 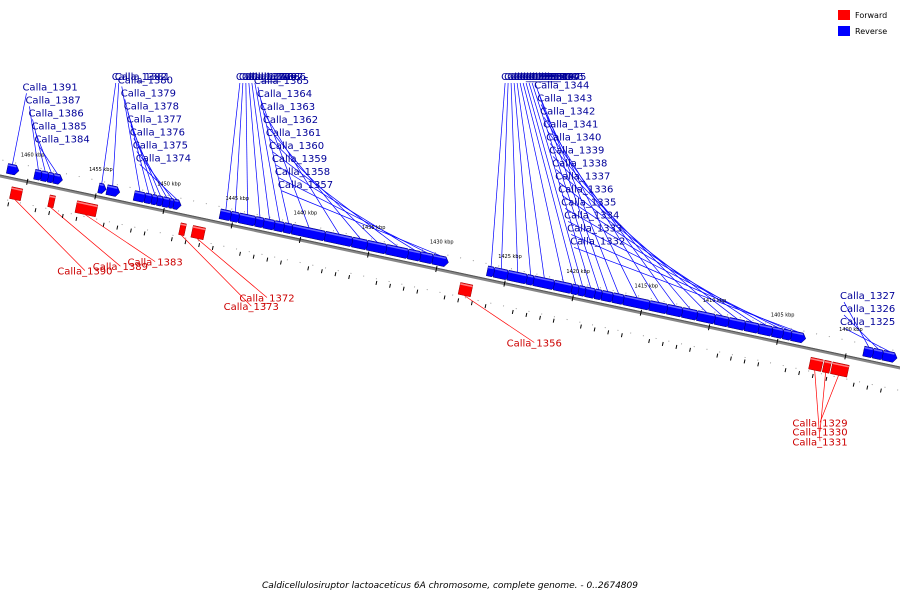 What do you see at coordinates (573, 137) in the screenshot?
I see `gene-label: Calla_1340` at bounding box center [573, 137].